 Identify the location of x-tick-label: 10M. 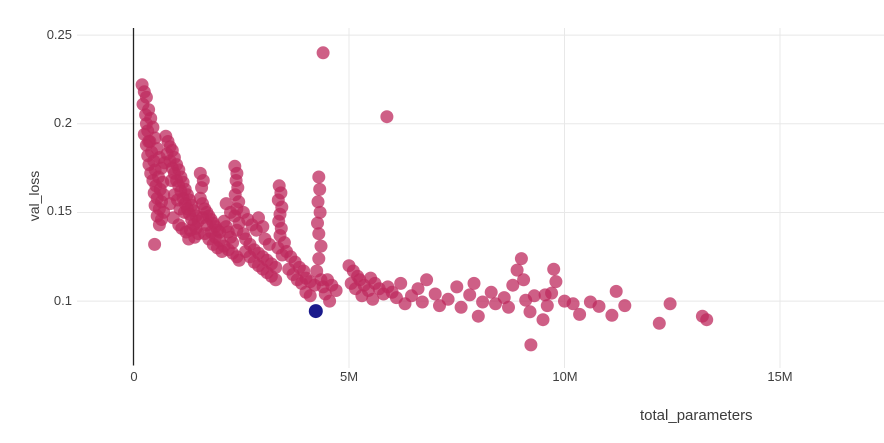
(565, 376).